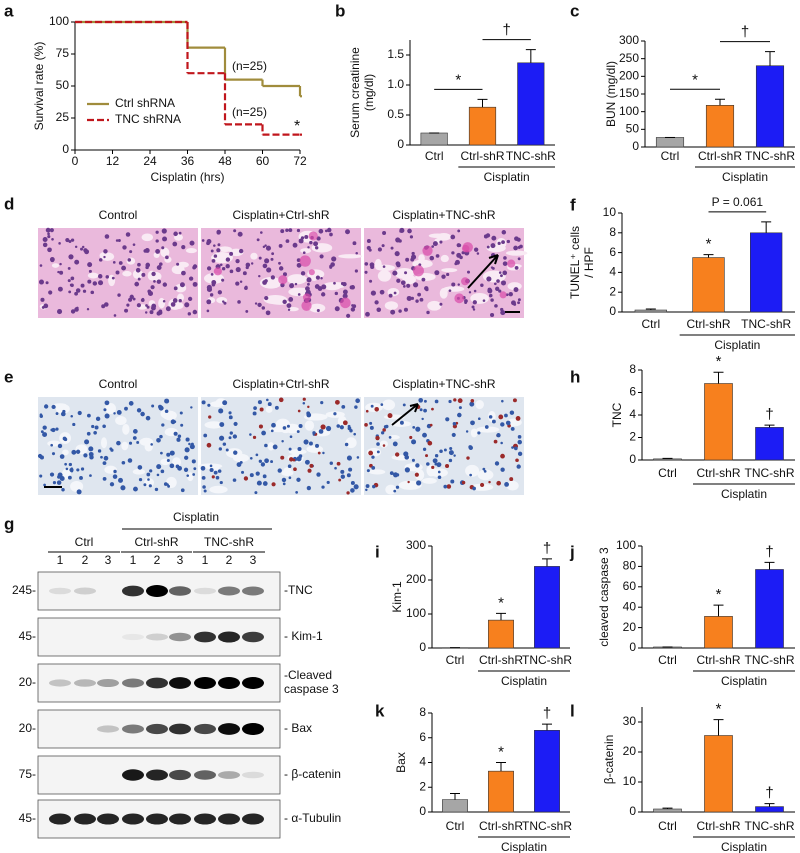  I want to click on y-axis-label: Serum creatinine, so click(355, 92).